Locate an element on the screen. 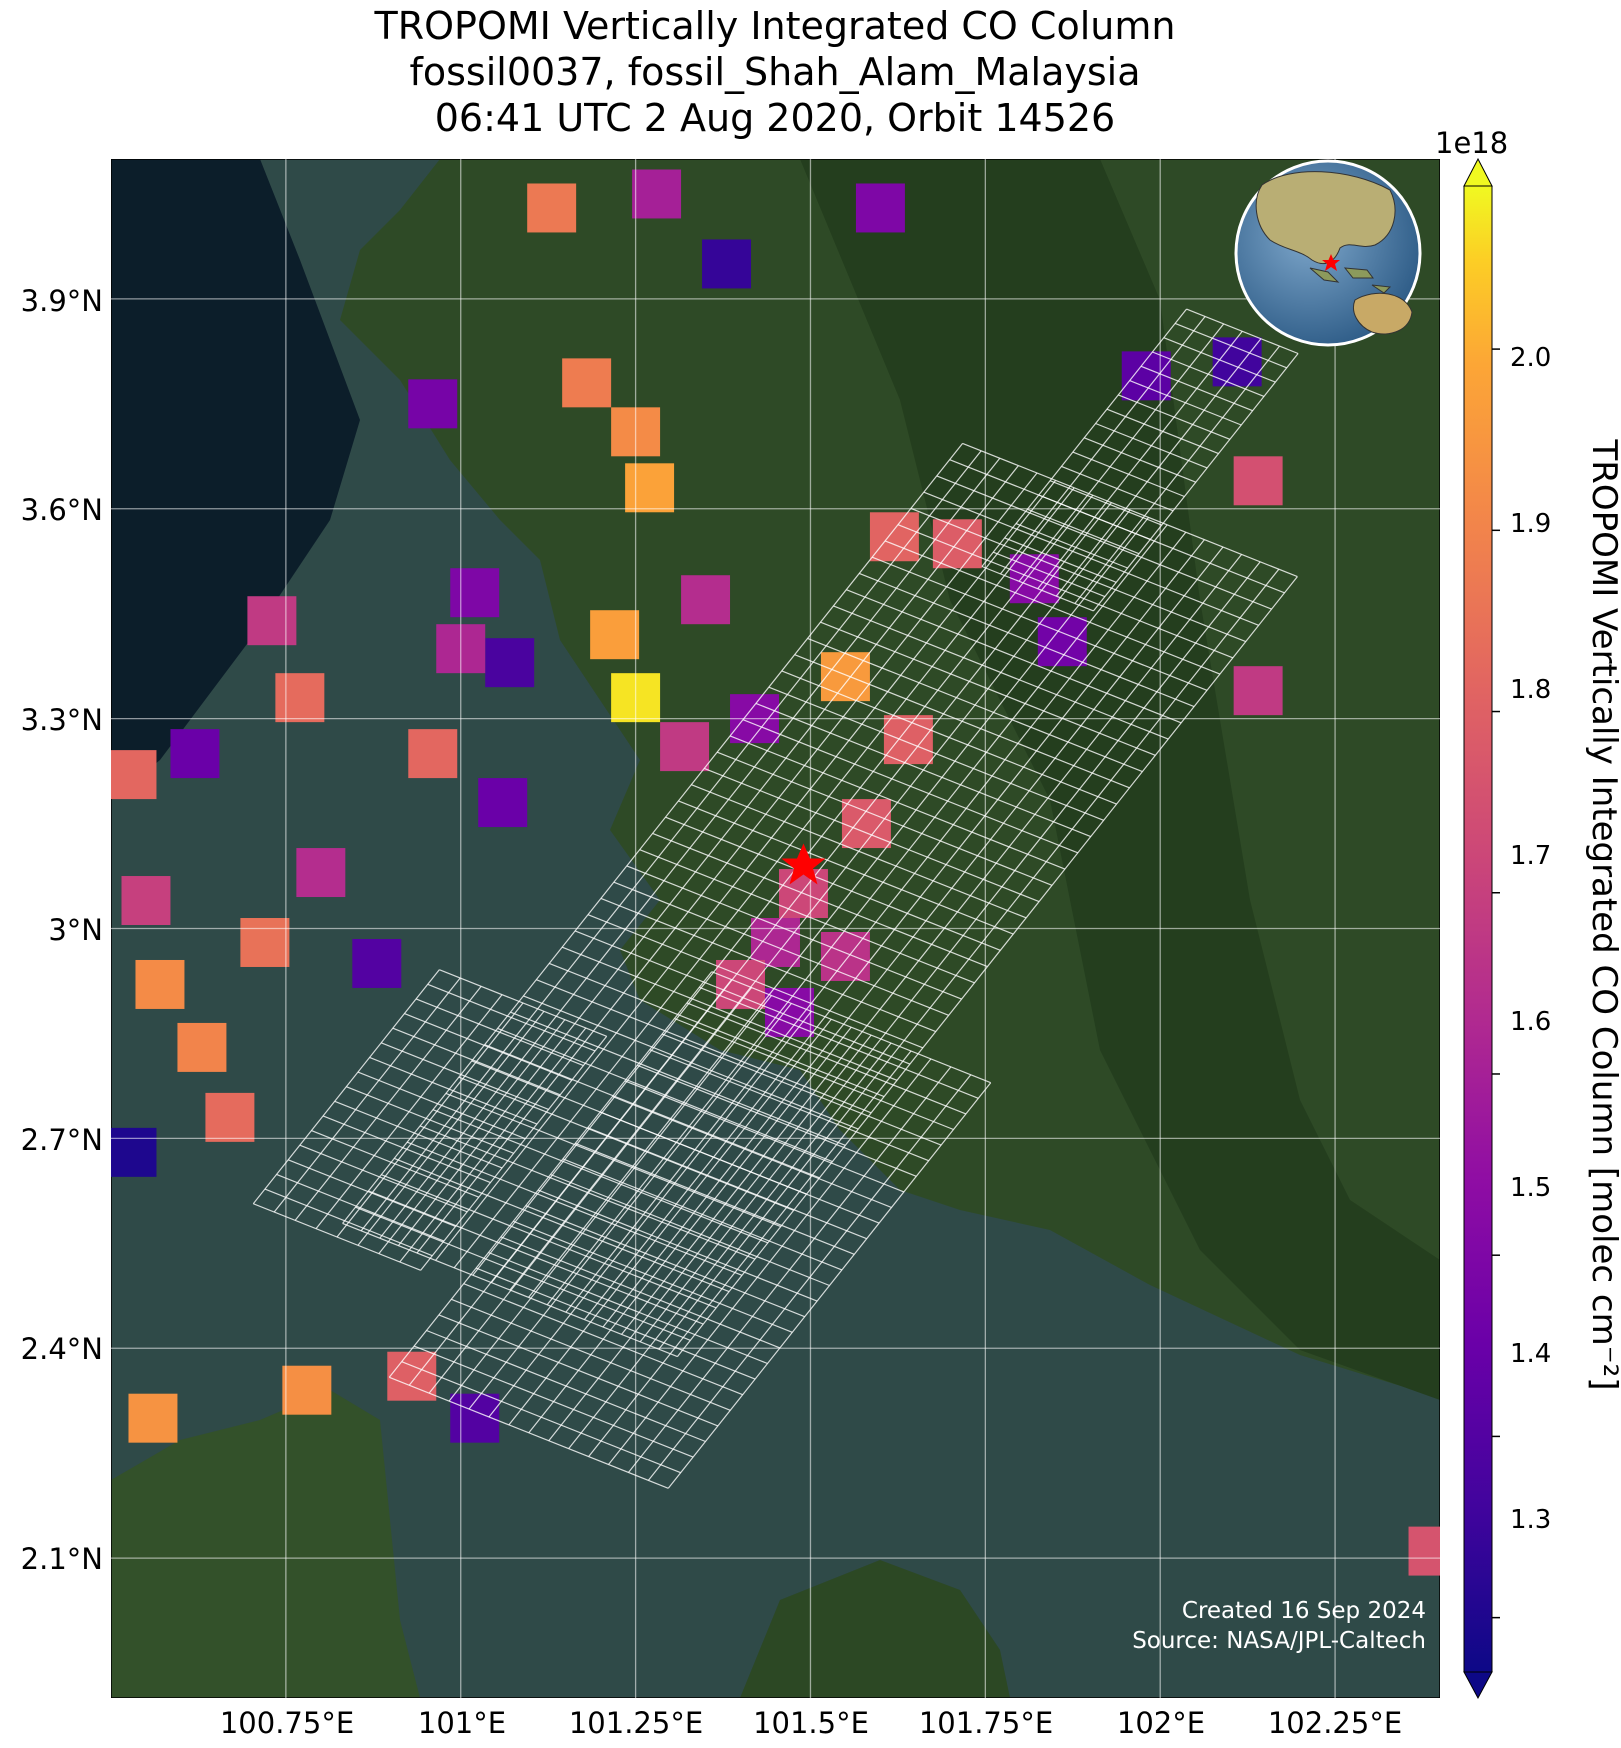  lon-tick-label: 102.25°E is located at coordinates (1335, 1723).